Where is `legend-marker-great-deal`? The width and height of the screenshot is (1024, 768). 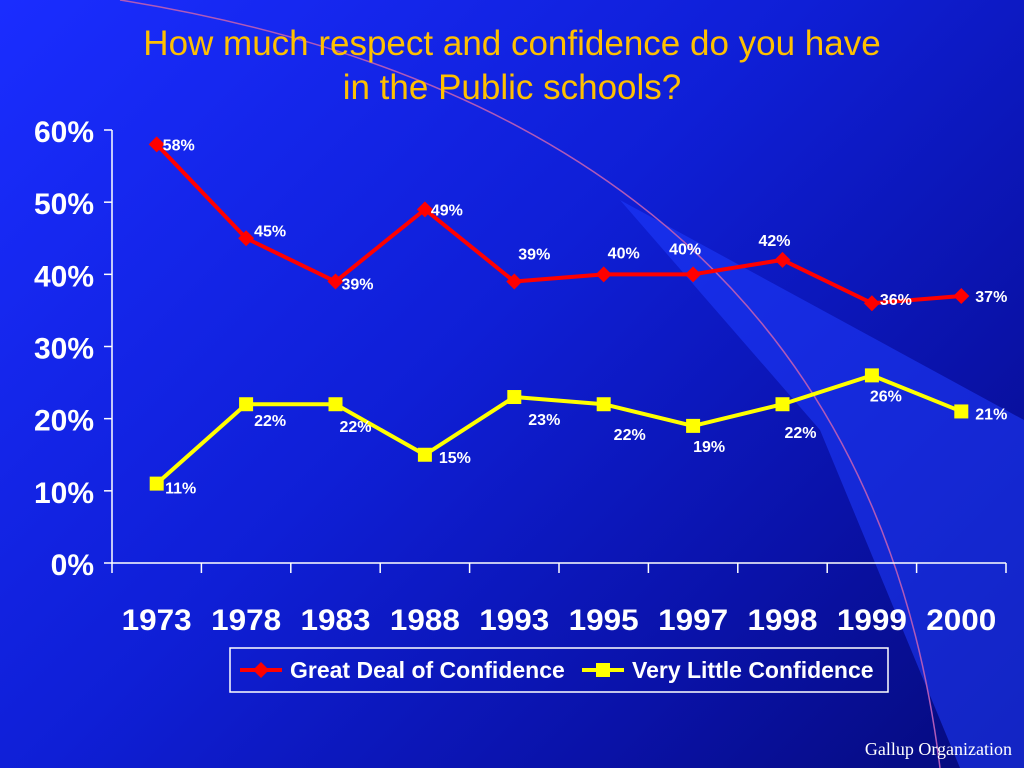
legend-marker-great-deal is located at coordinates (261, 670).